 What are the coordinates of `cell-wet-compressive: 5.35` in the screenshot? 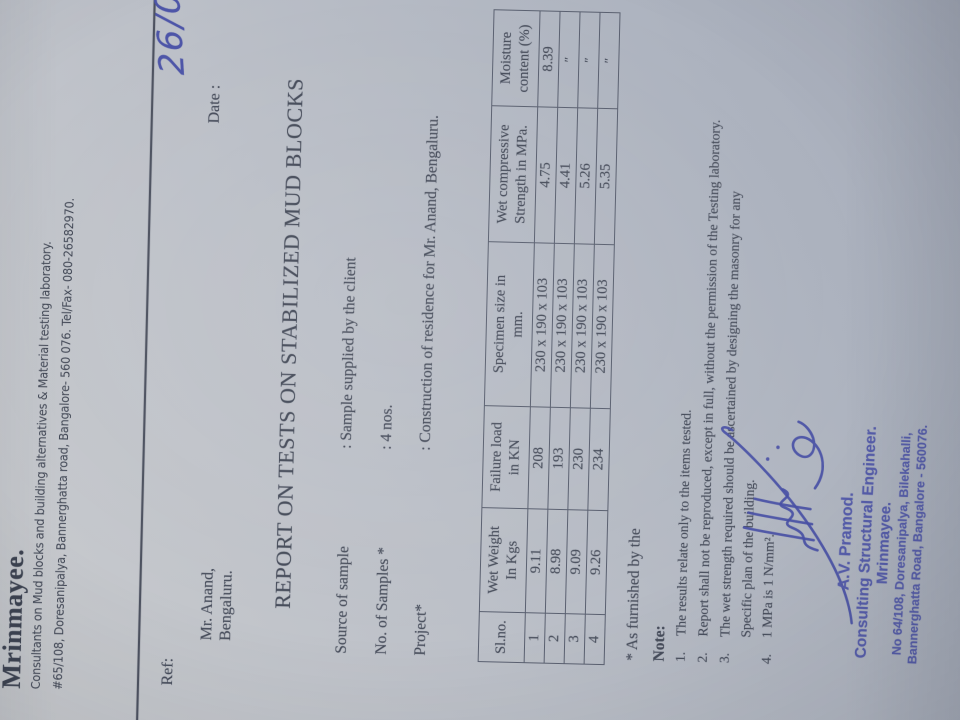 It's located at (606, 176).